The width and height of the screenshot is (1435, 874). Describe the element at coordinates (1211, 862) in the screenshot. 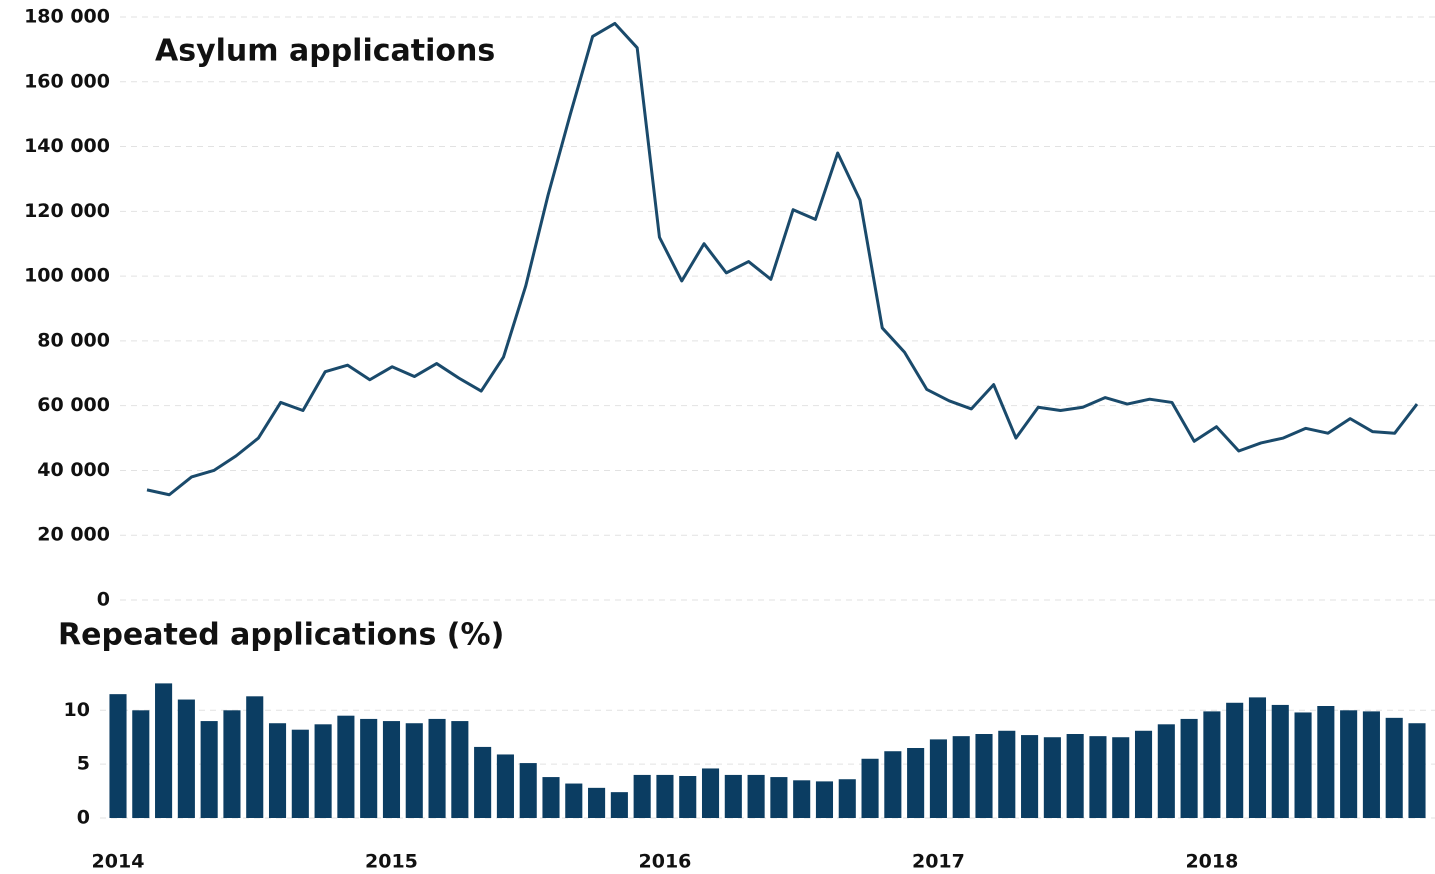

I see `x-tick-label: 2018` at that location.